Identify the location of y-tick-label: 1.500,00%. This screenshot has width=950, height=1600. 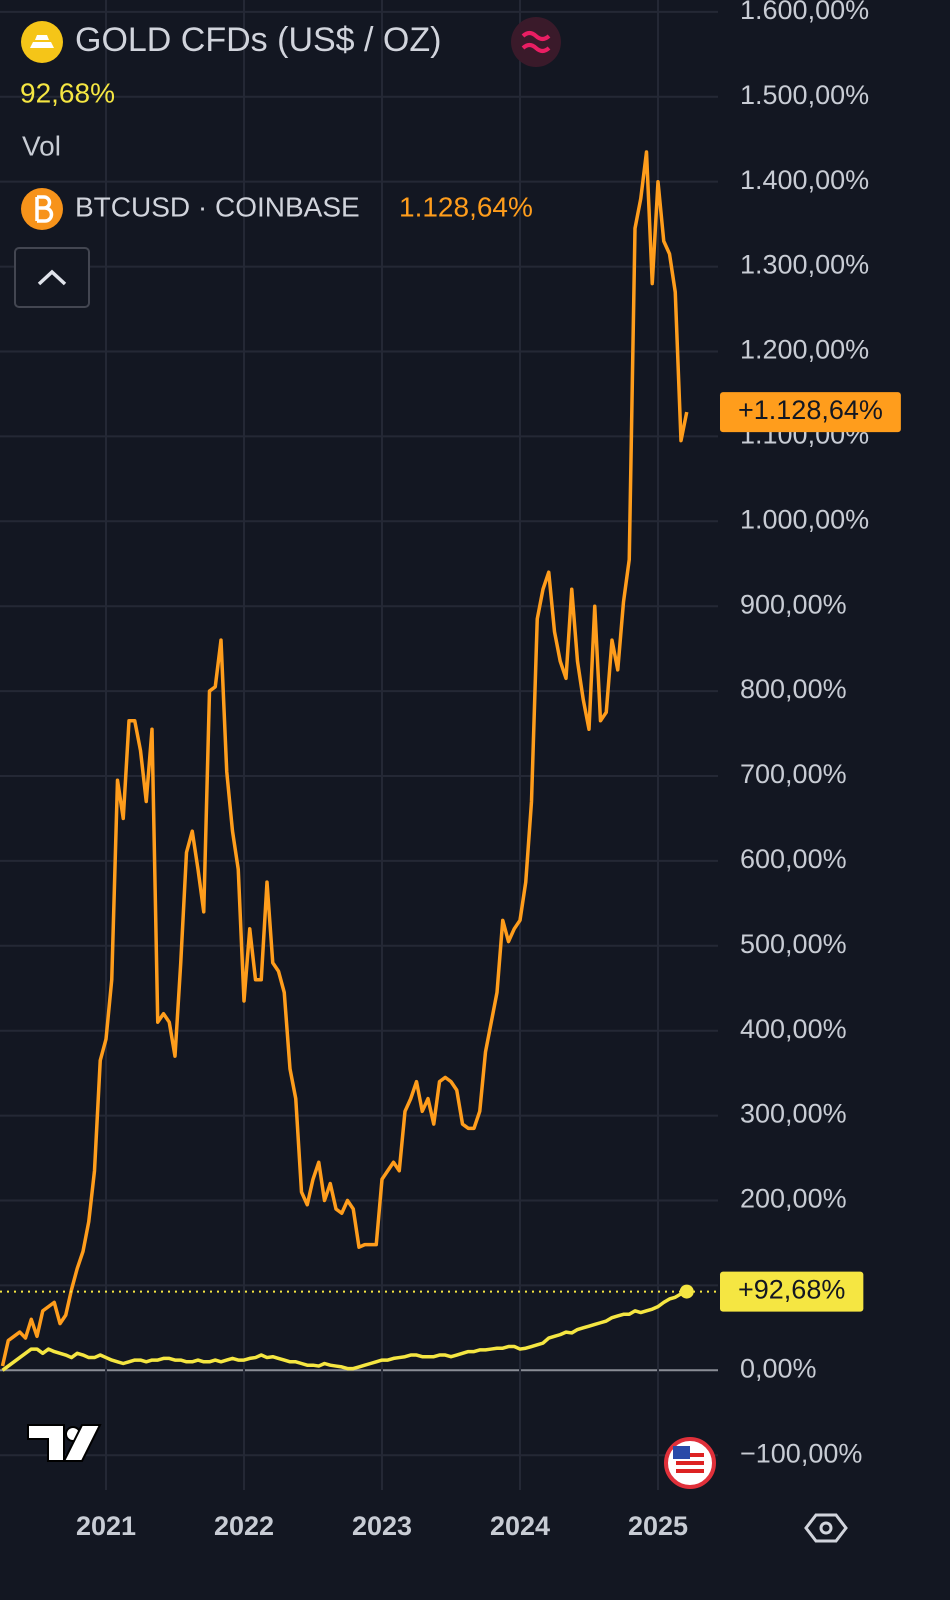
(804, 95).